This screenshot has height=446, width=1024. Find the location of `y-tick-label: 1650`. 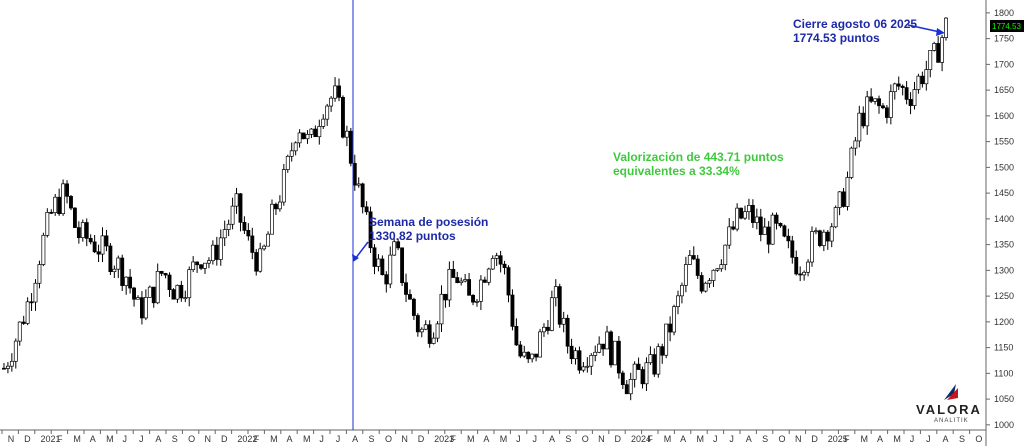

y-tick-label: 1650 is located at coordinates (1004, 90).